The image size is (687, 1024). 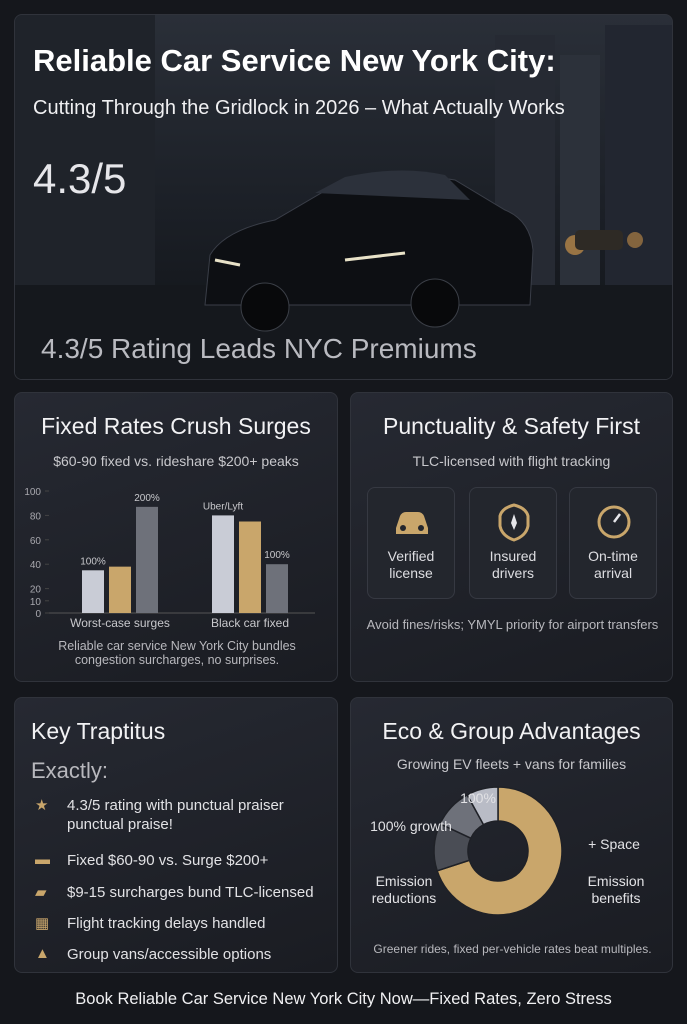 I want to click on panel-subtitle: Growing EV fleets + vans for families, so click(x=511, y=764).